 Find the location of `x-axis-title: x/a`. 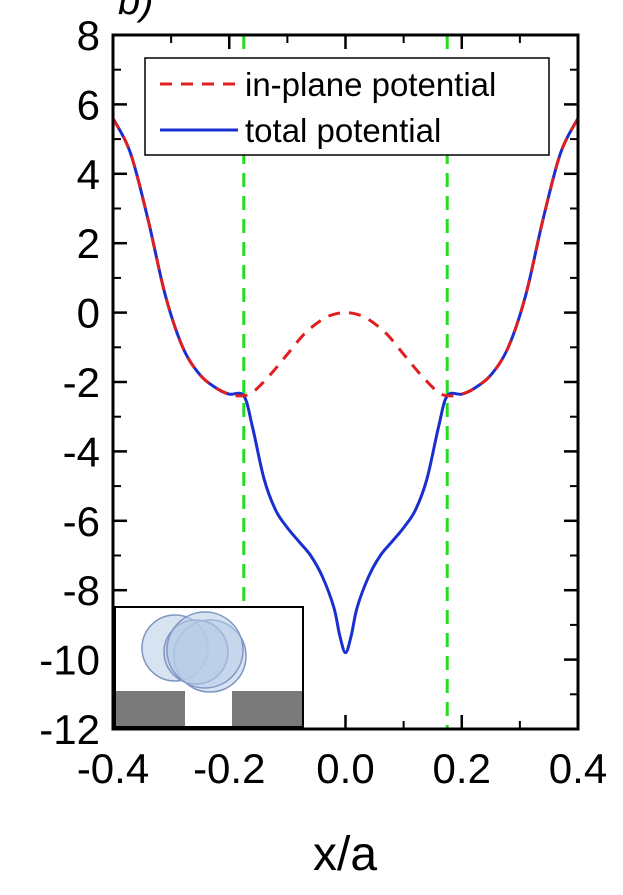

x-axis-title: x/a is located at coordinates (345, 854).